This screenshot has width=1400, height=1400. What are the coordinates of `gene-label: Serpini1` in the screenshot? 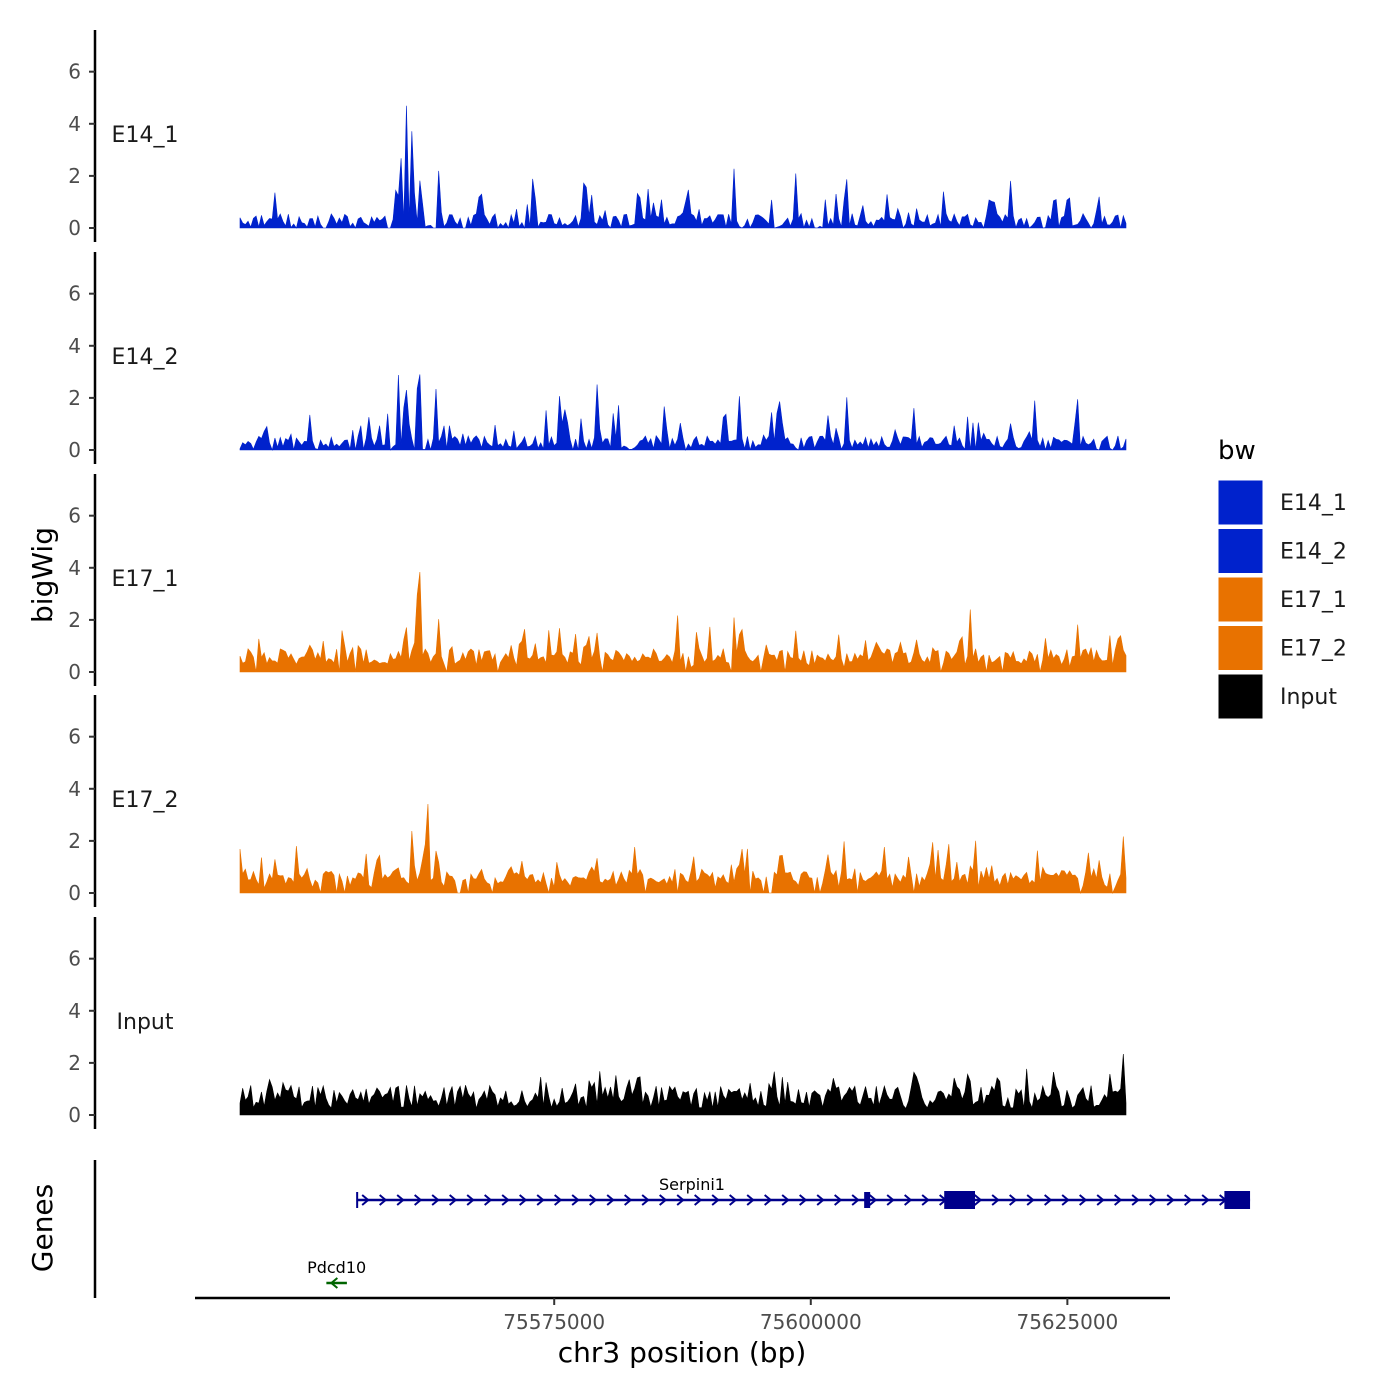 It's located at (692, 1184).